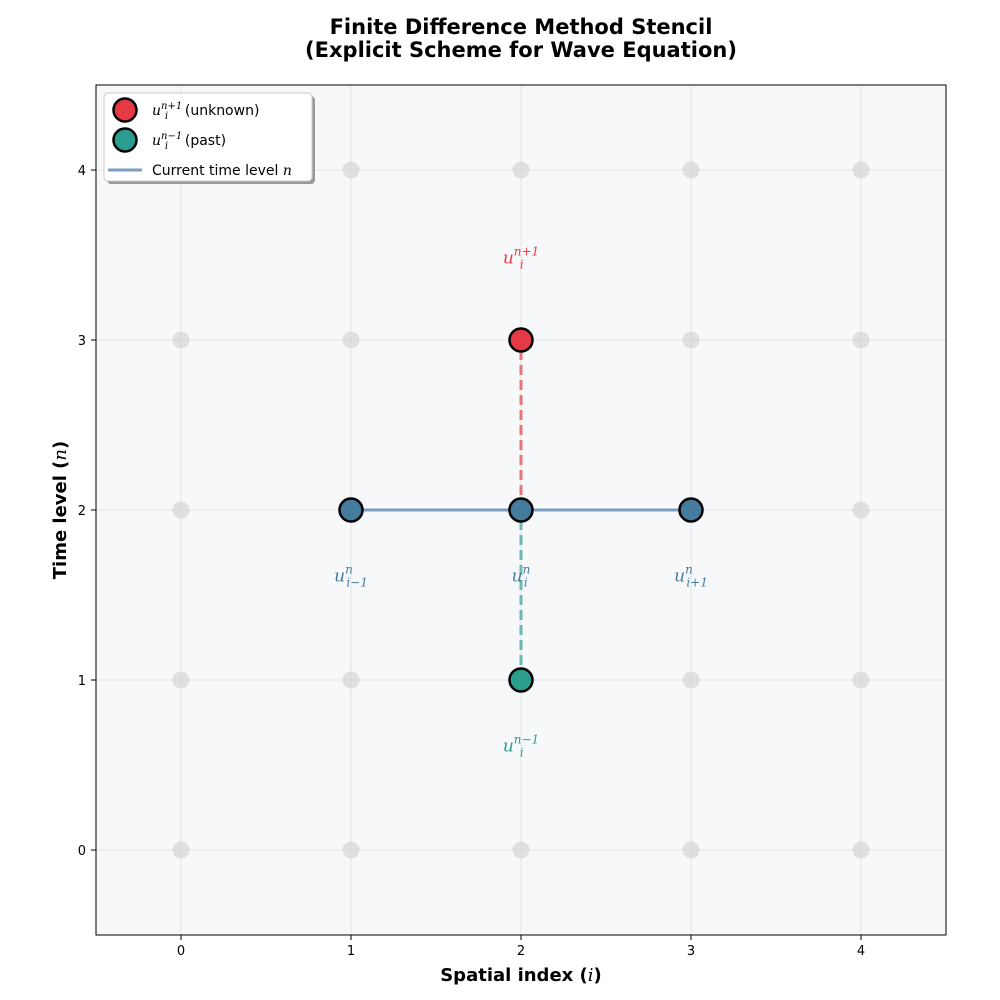  Describe the element at coordinates (521, 575) in the screenshot. I see `stencil-label-current-center: un i` at that location.